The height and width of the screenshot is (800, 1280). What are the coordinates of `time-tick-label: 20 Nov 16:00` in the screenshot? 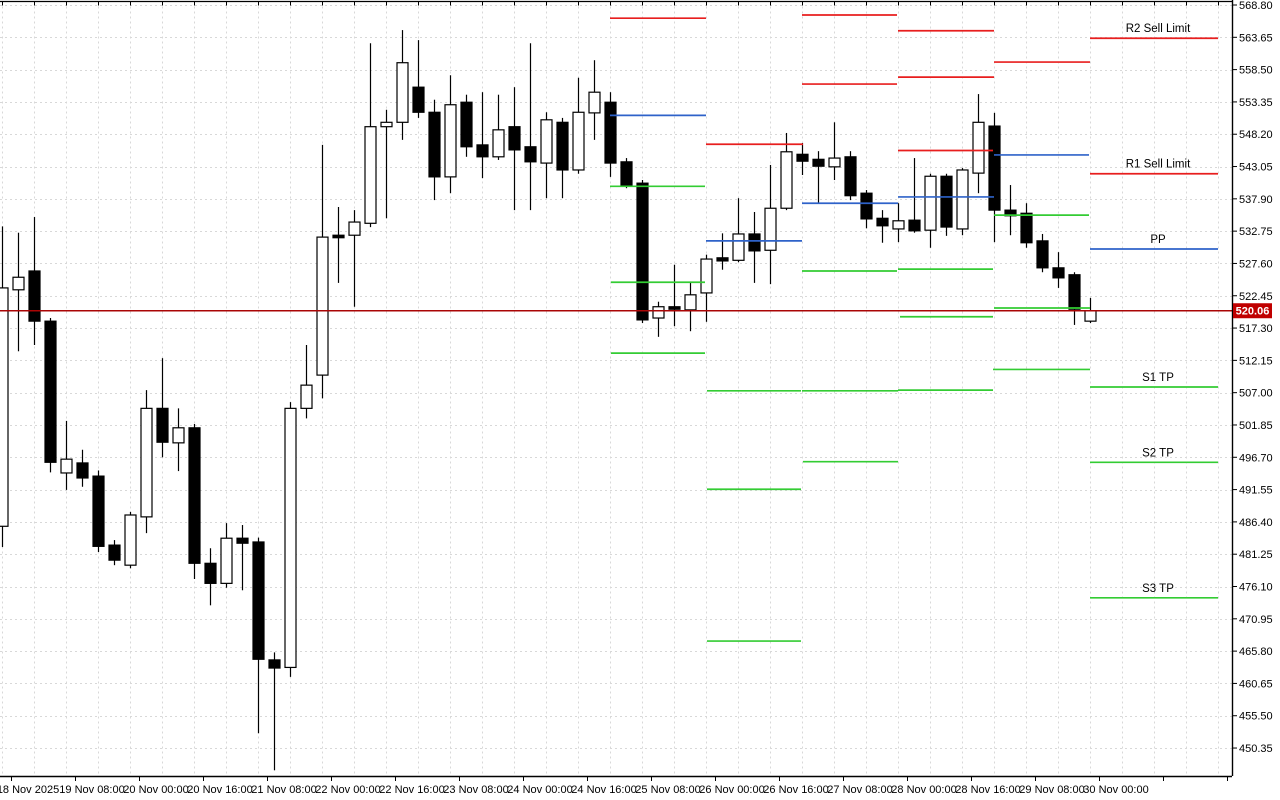 It's located at (219, 790).